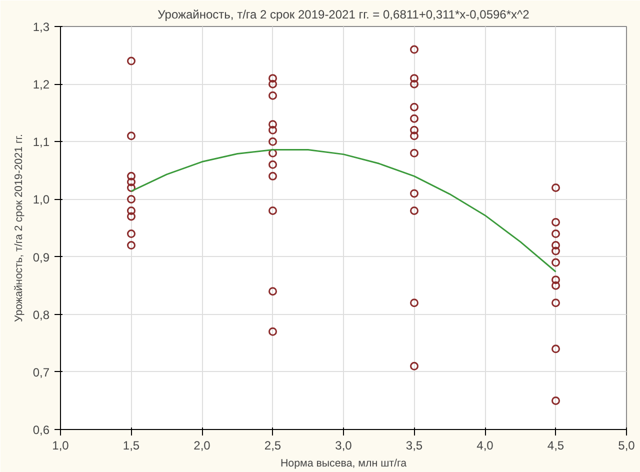 The width and height of the screenshot is (640, 472). Describe the element at coordinates (273, 445) in the screenshot. I see `x-tick-label: 2,5` at that location.